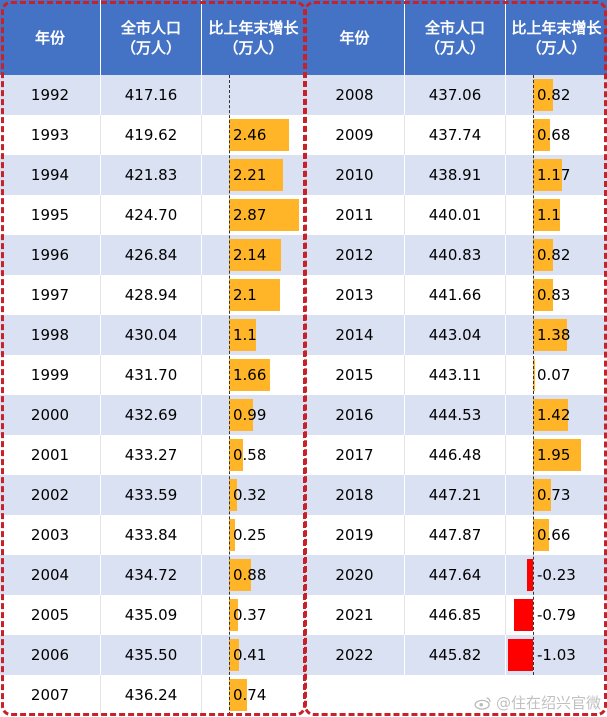  I want to click on growth-value: -0.23, so click(556, 575).